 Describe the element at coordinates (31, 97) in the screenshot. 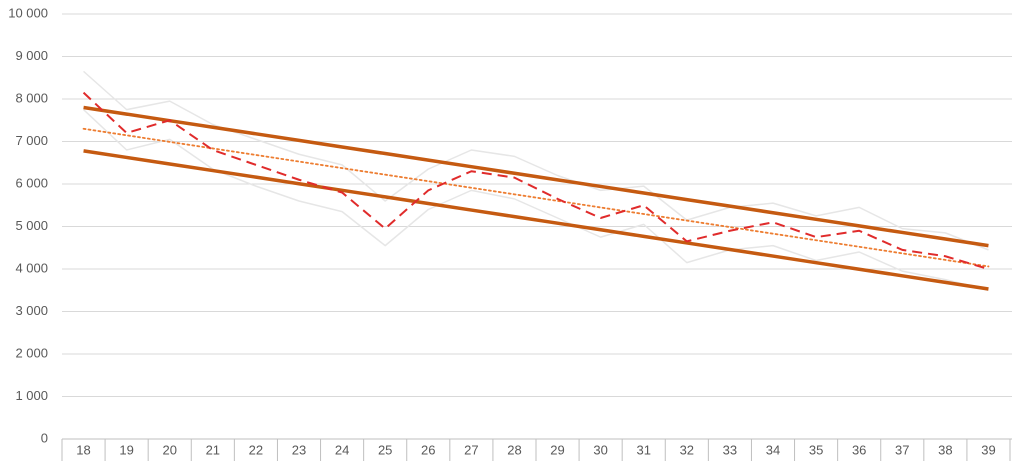

I see `y-tick-label: 8 000` at that location.